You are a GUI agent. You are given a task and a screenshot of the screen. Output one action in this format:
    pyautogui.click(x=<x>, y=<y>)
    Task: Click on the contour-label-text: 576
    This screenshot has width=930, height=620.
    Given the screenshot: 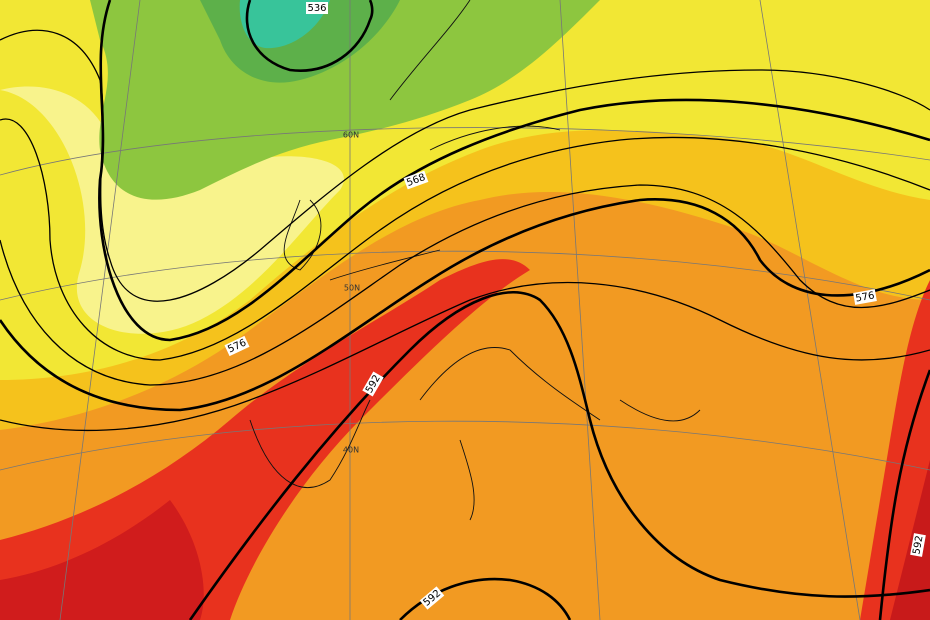 What is the action you would take?
    pyautogui.click(x=865, y=297)
    